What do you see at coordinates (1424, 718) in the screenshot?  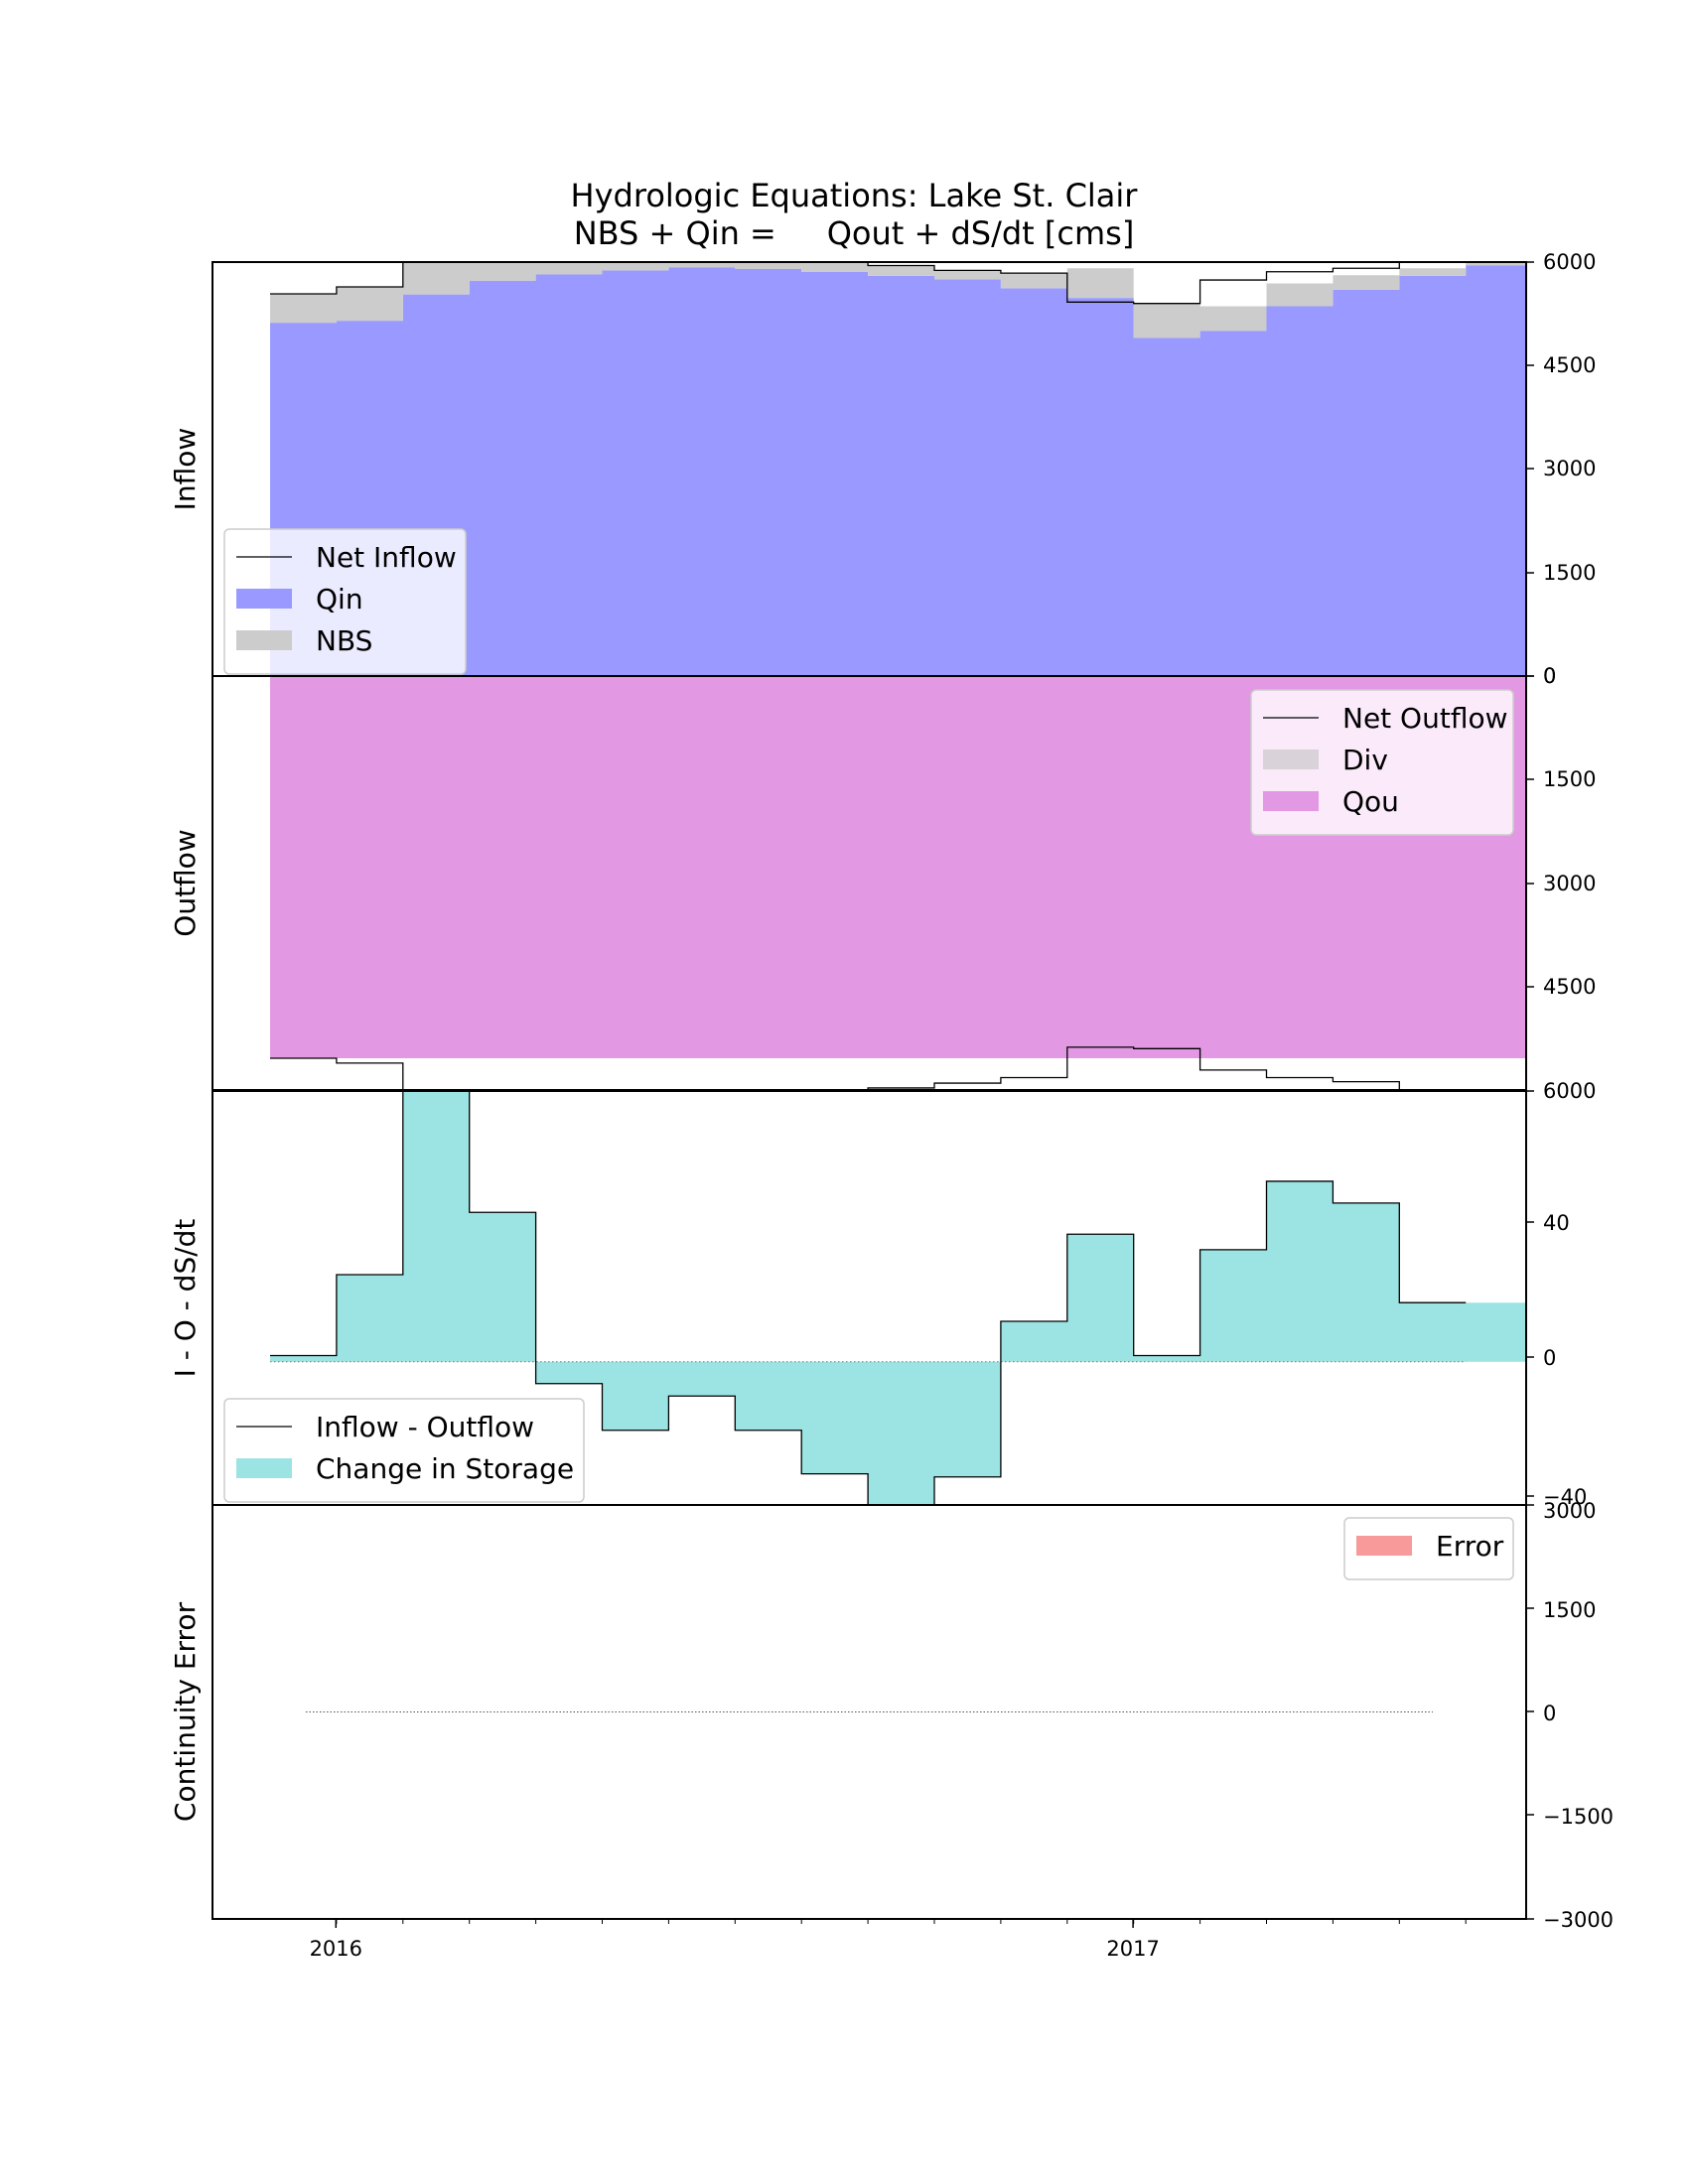 I see `legend-label: Net Outflow` at bounding box center [1424, 718].